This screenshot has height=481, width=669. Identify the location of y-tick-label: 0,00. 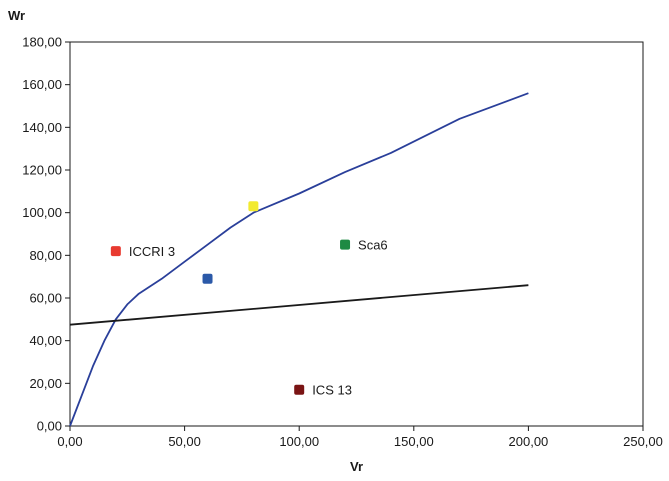
(49, 426).